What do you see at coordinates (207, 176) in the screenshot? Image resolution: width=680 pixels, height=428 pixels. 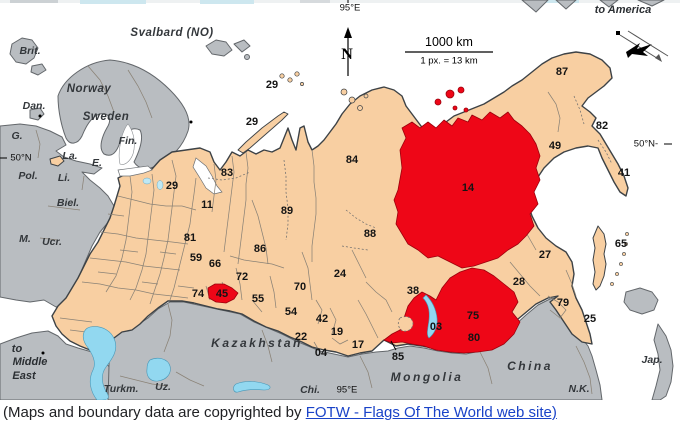 I see `white-sea` at bounding box center [207, 176].